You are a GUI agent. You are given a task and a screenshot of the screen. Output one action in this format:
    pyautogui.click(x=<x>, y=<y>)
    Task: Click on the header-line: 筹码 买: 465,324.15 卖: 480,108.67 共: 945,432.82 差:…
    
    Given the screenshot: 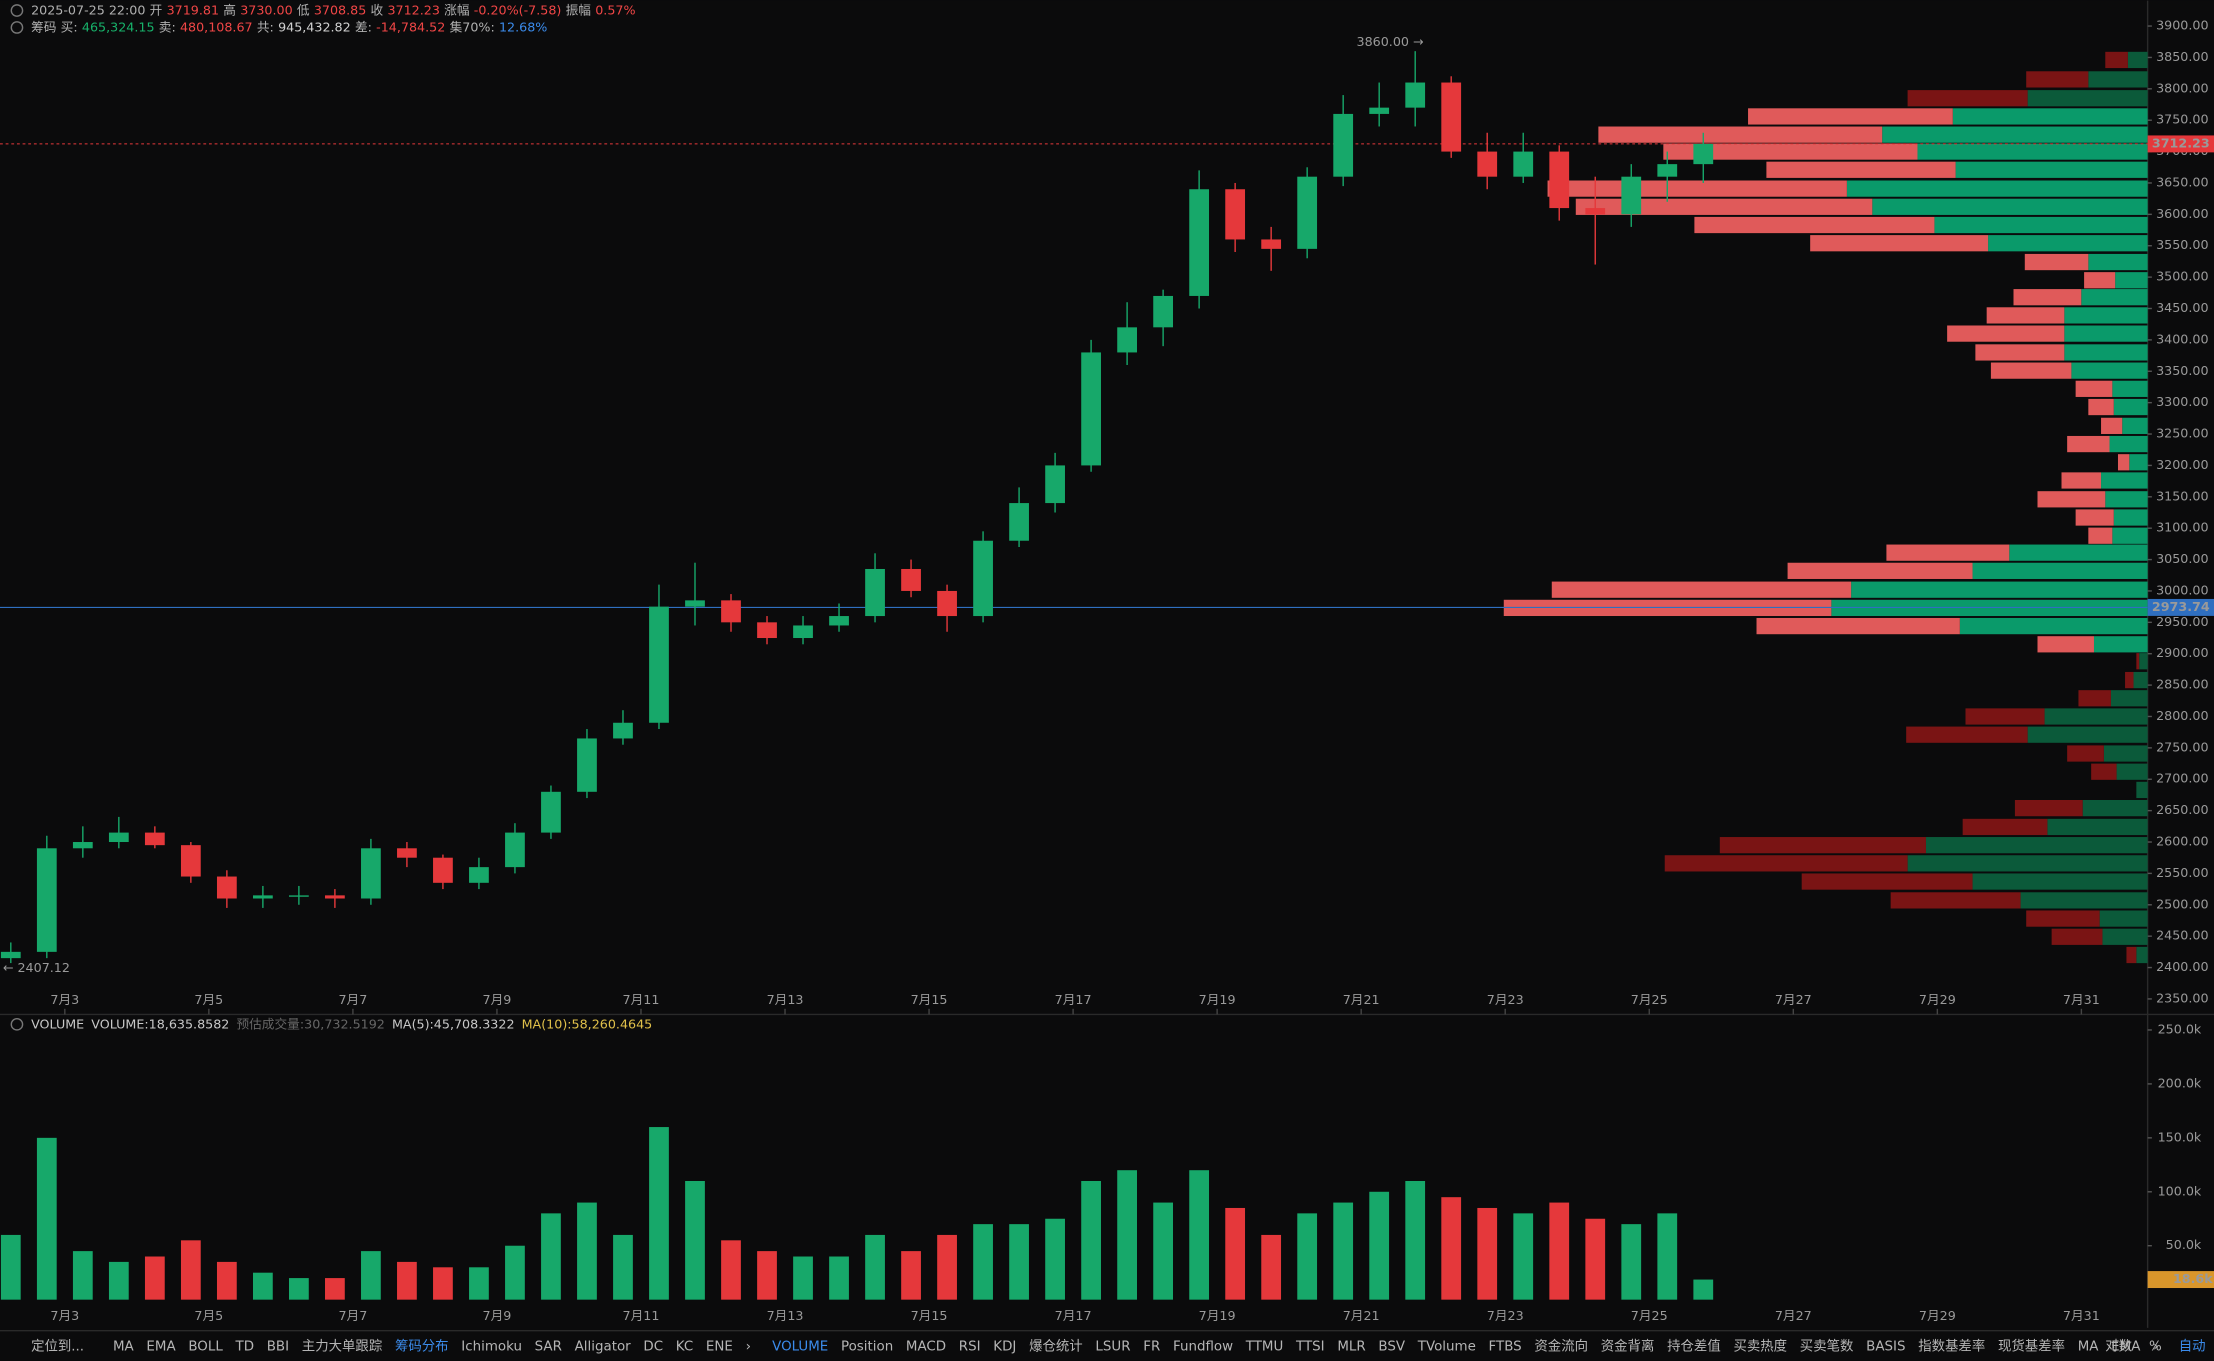 What is the action you would take?
    pyautogui.click(x=289, y=26)
    